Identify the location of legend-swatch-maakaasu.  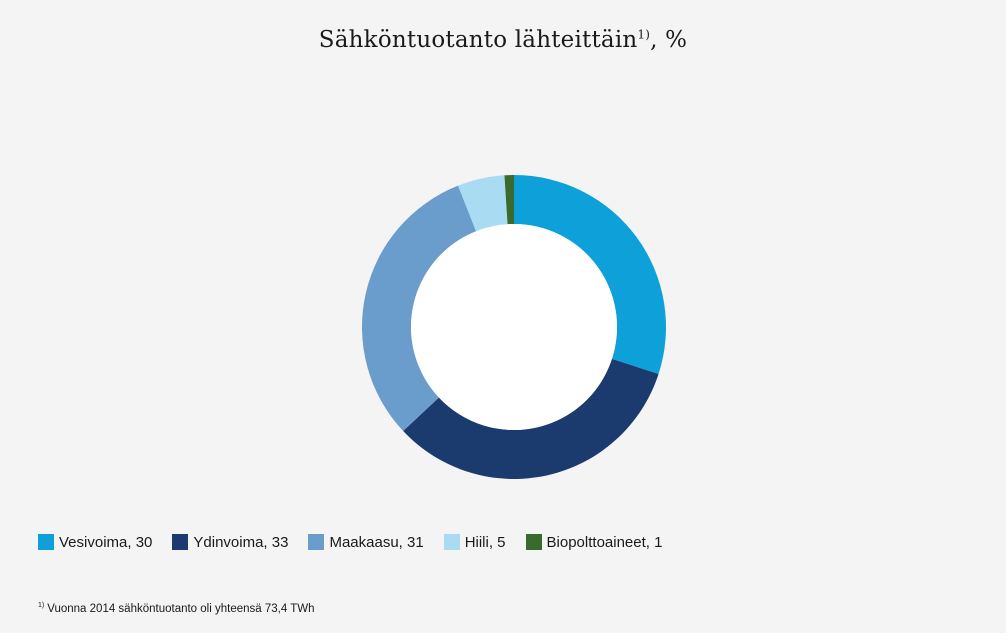
(316, 542).